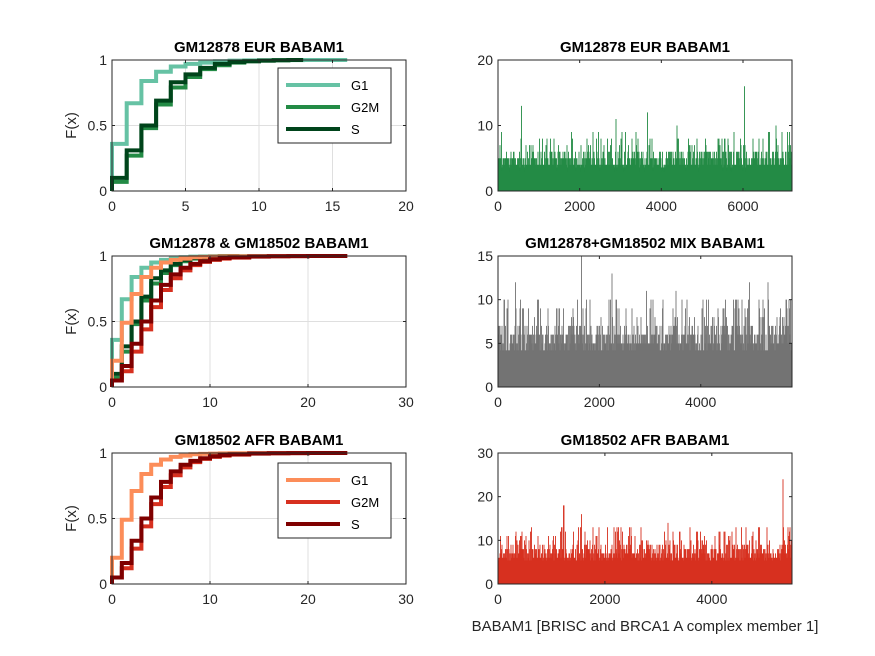 This screenshot has height=656, width=875. Describe the element at coordinates (238, 322) in the screenshot. I see `subplot-mix-ecdf: 0 10 20 30 0 0.5 1 GM12878 & GM18502 BABAM1 F(x)` at that location.